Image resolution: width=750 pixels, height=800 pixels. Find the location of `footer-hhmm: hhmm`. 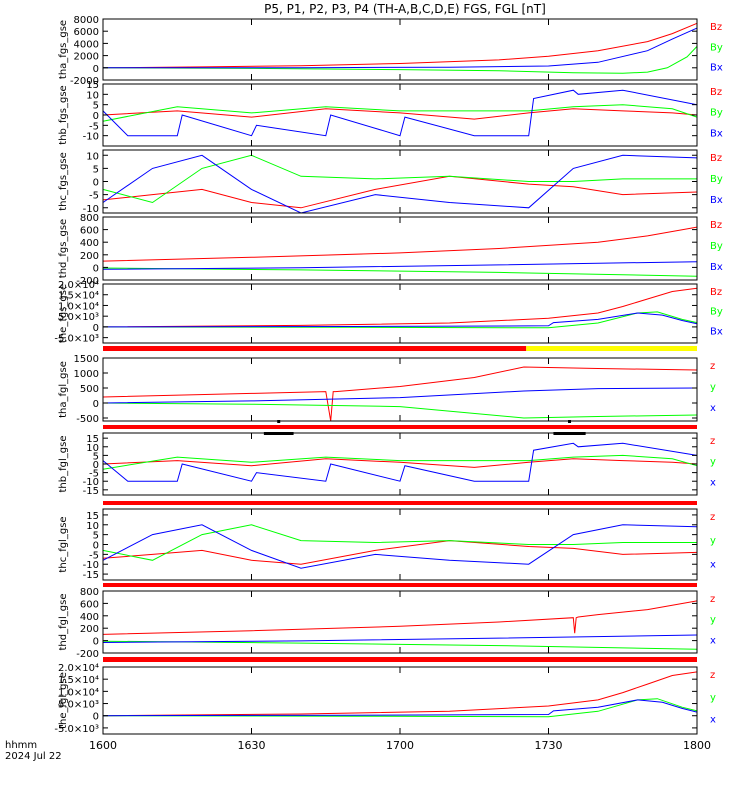

footer-hhmm: hhmm is located at coordinates (21, 745).